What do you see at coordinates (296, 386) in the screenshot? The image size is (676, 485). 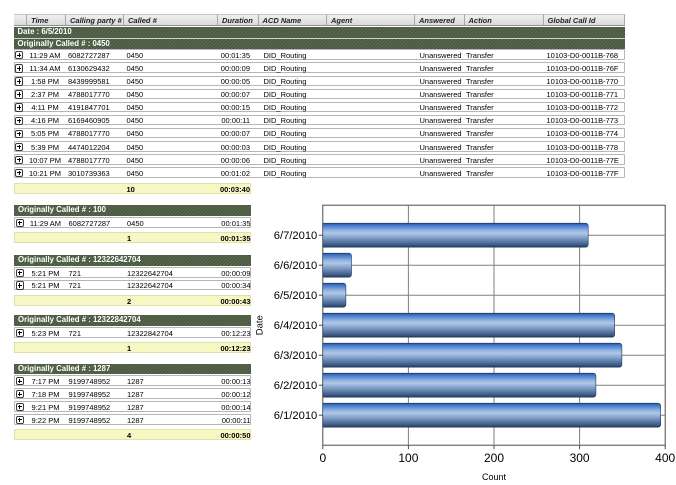 I see `svg-text: 6/2/2010` at bounding box center [296, 386].